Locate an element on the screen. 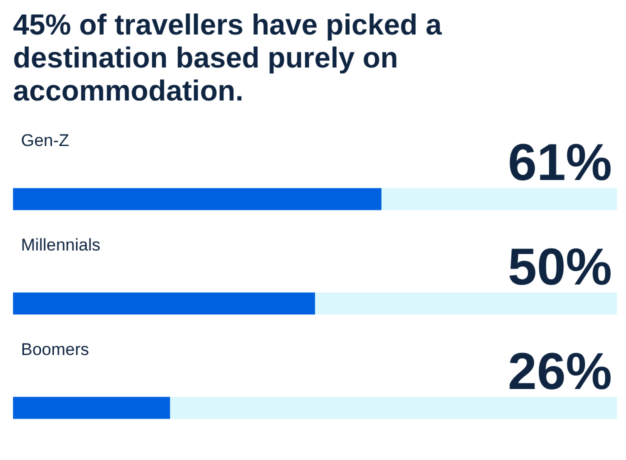 Image resolution: width=626 pixels, height=460 pixels. data-label: 26% is located at coordinates (560, 371).